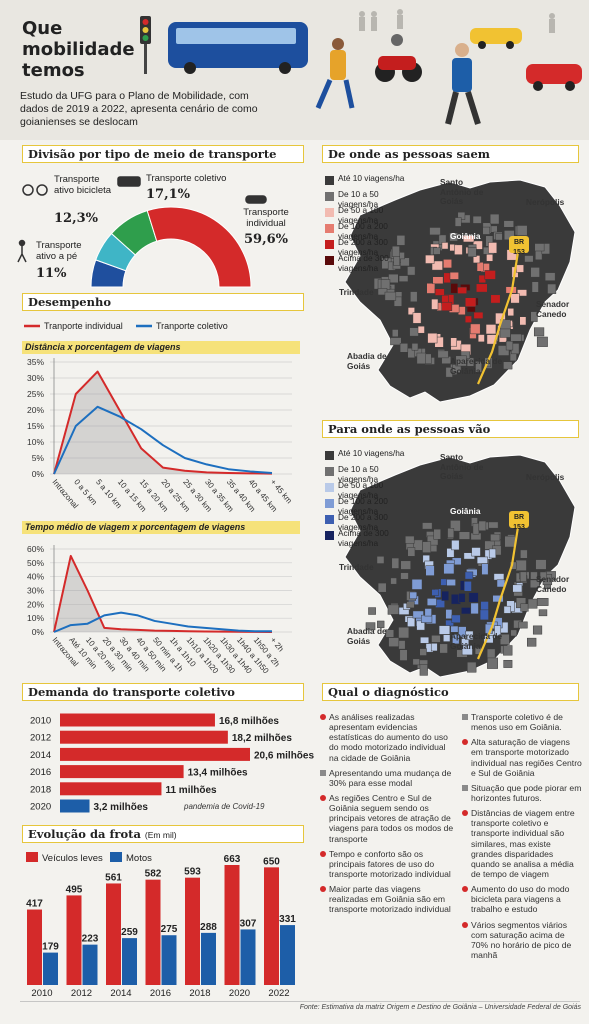 The height and width of the screenshot is (1024, 589). What do you see at coordinates (153, 874) in the screenshot?
I see `value-label: 582` at bounding box center [153, 874].